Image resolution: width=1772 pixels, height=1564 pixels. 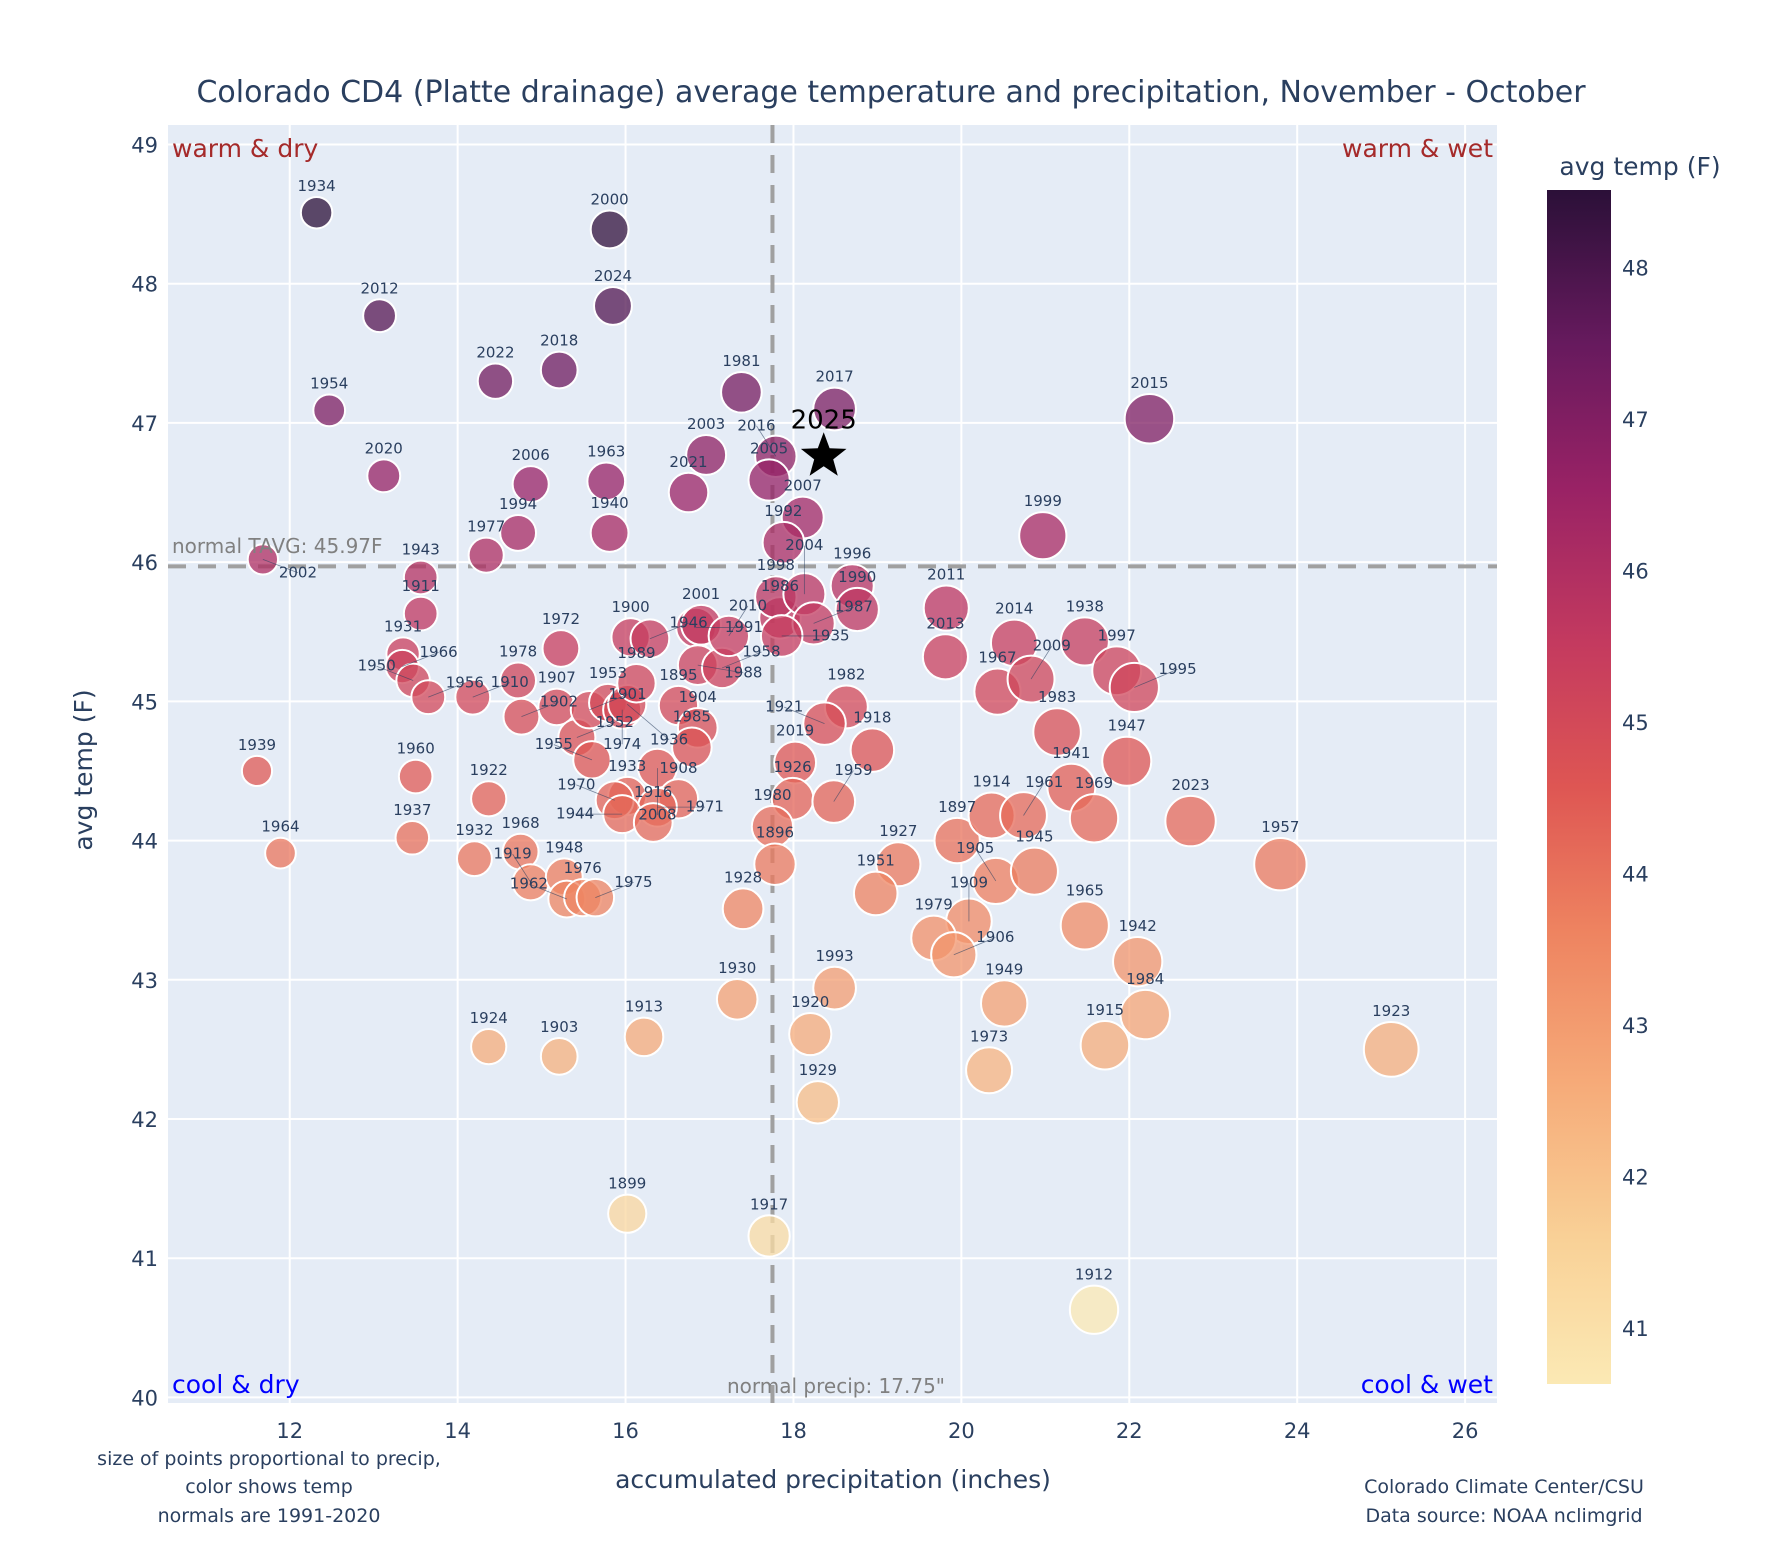 I want to click on point-label-1924: 1924, so click(x=489, y=1018).